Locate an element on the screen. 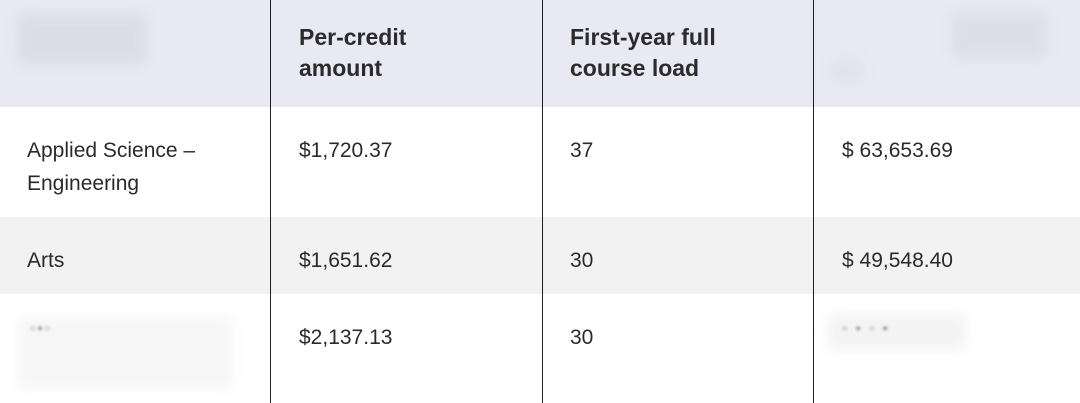 The image size is (1080, 403). cell-program: Arts is located at coordinates (46, 260).